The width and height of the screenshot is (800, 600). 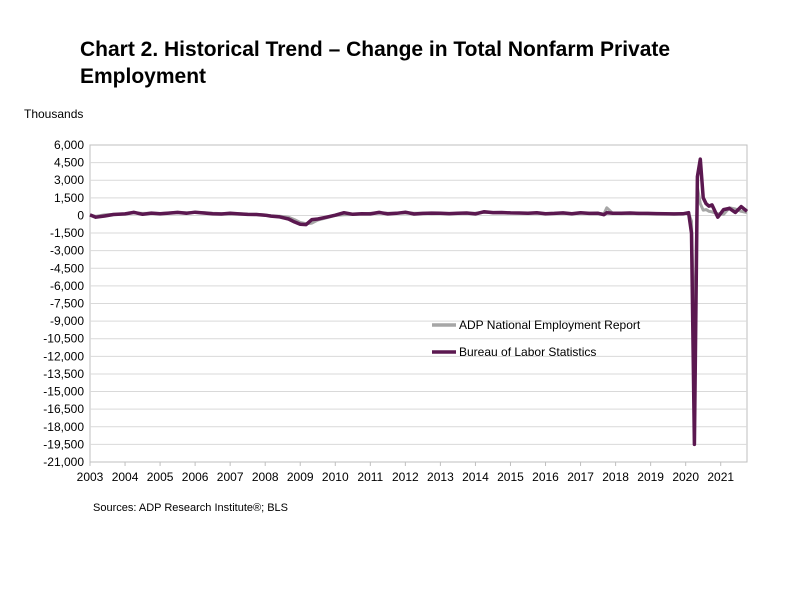 What do you see at coordinates (69, 180) in the screenshot?
I see `y-tick-label: 3,000` at bounding box center [69, 180].